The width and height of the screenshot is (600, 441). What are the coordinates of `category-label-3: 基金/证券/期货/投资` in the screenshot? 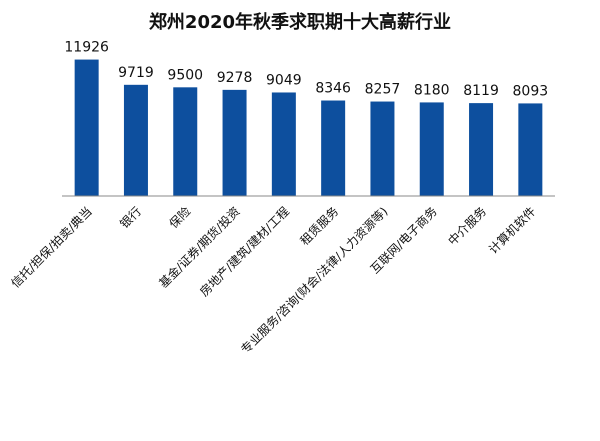 It's located at (199, 247).